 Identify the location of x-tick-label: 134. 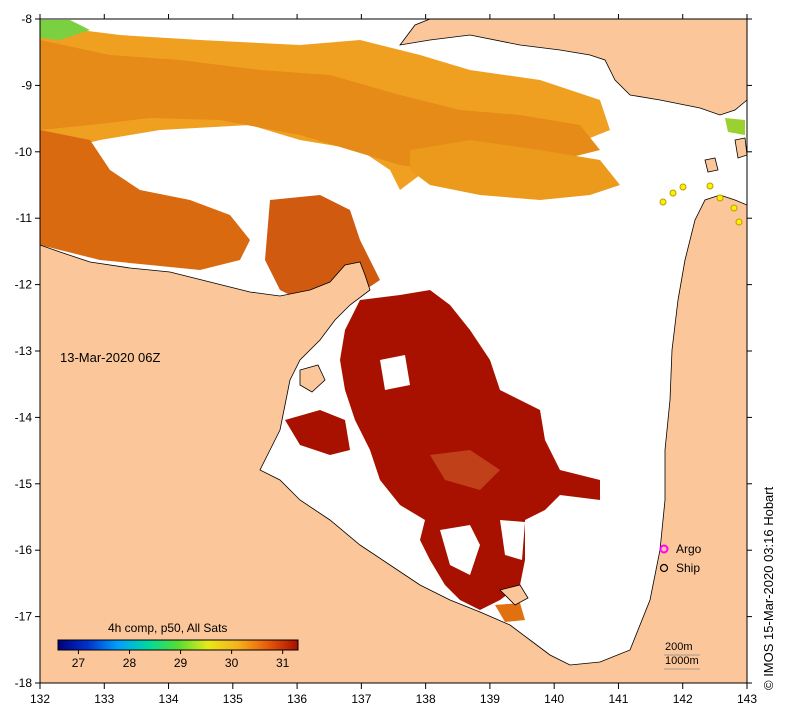
(169, 699).